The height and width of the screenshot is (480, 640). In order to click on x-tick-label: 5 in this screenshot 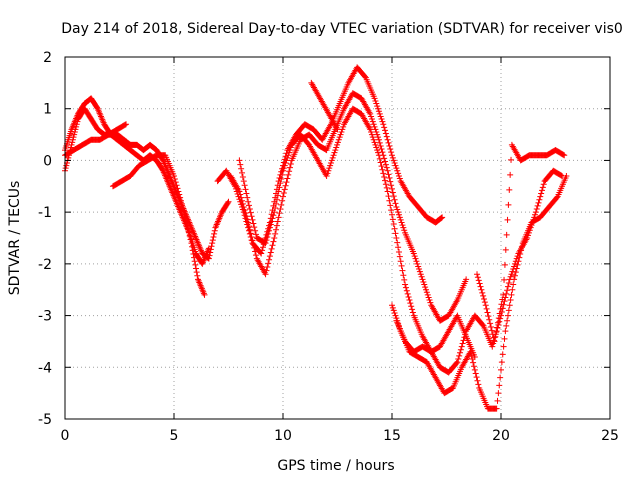, I will do `click(174, 436)`.